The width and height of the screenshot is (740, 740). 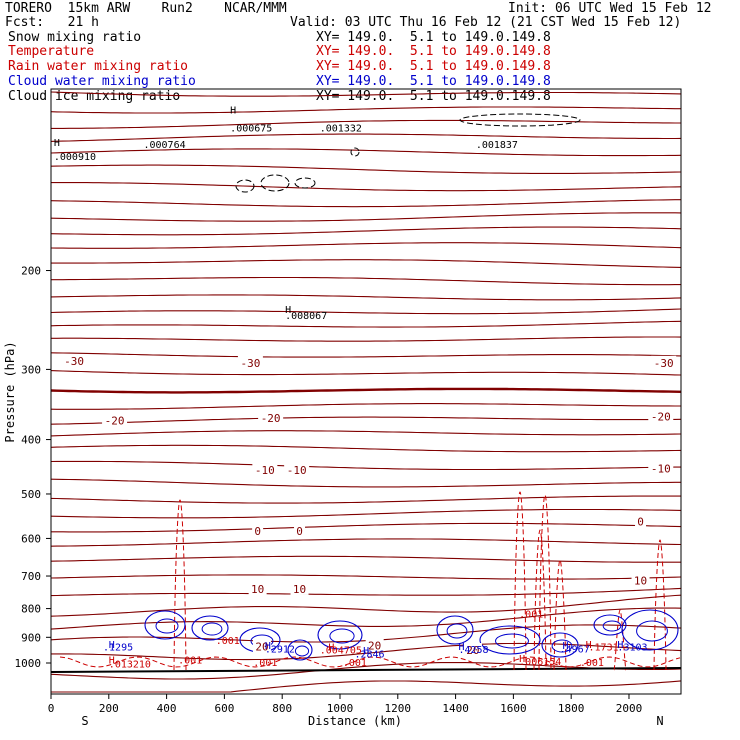 What do you see at coordinates (366, 670) in the screenshot?
I see `surface-line` at bounding box center [366, 670].